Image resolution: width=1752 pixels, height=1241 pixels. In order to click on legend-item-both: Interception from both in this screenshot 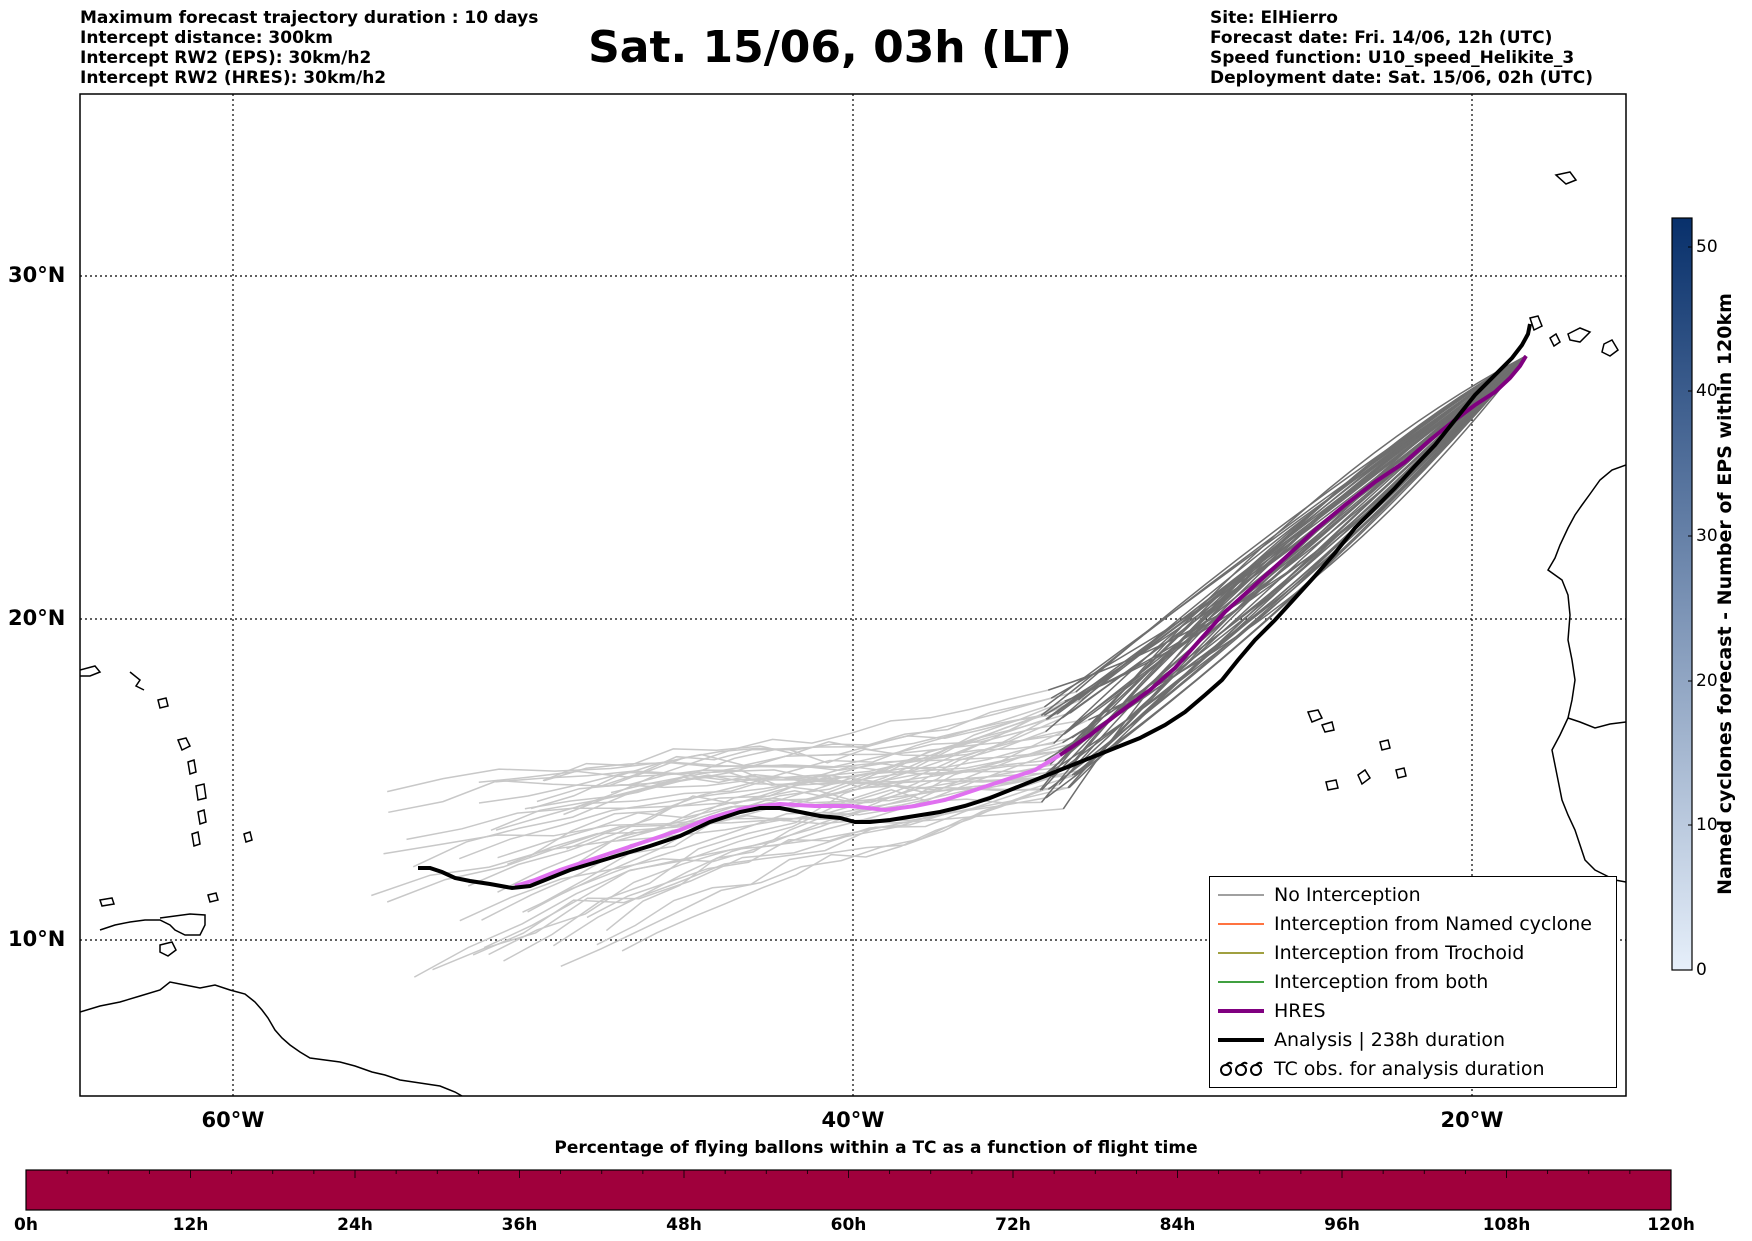, I will do `click(1413, 982)`.